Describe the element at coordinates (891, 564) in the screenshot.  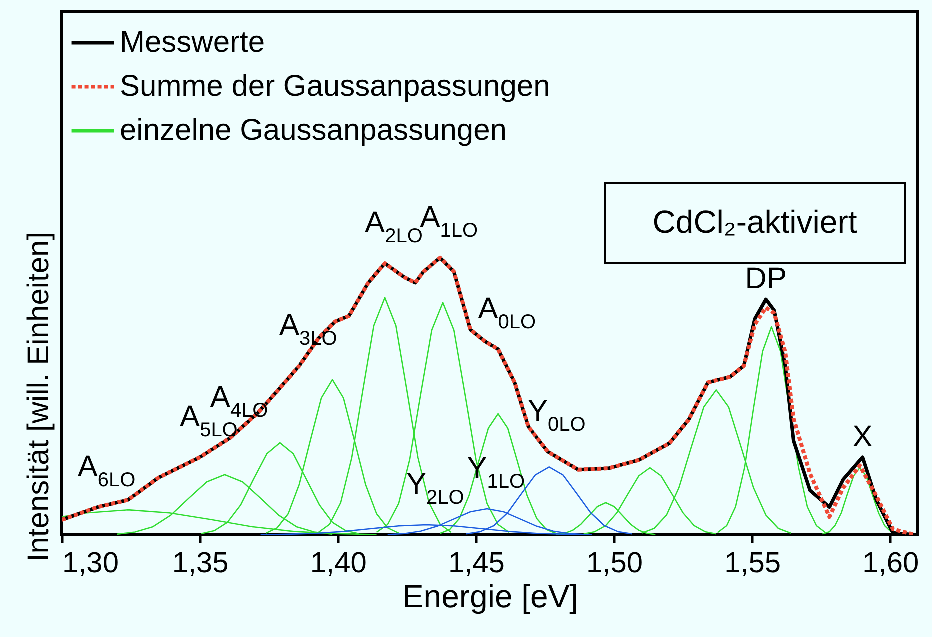
I see `x-tick-label: 1,60` at that location.